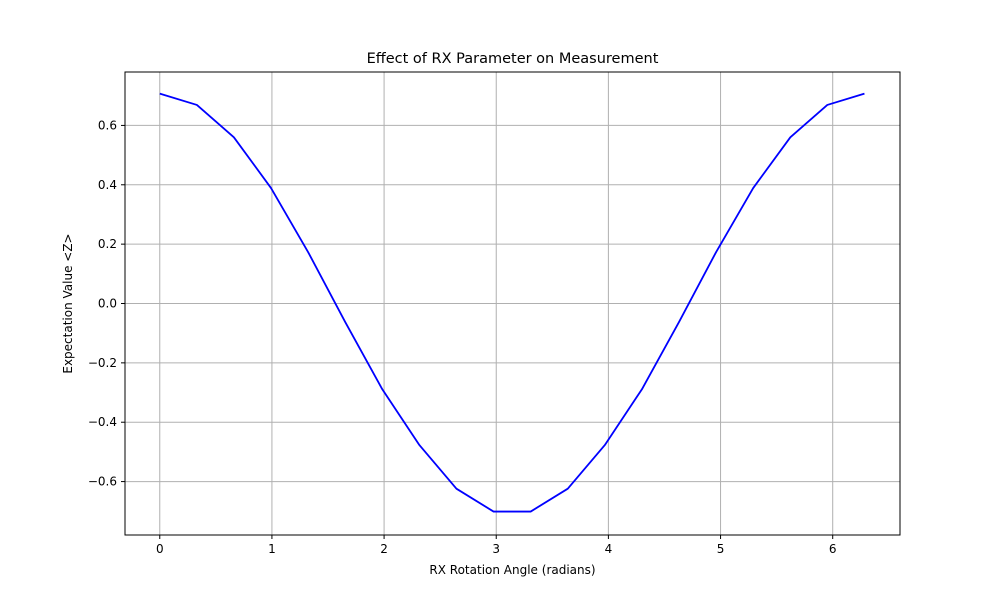 The width and height of the screenshot is (1000, 600). Describe the element at coordinates (107, 185) in the screenshot. I see `y-tick-label: 0.4` at that location.